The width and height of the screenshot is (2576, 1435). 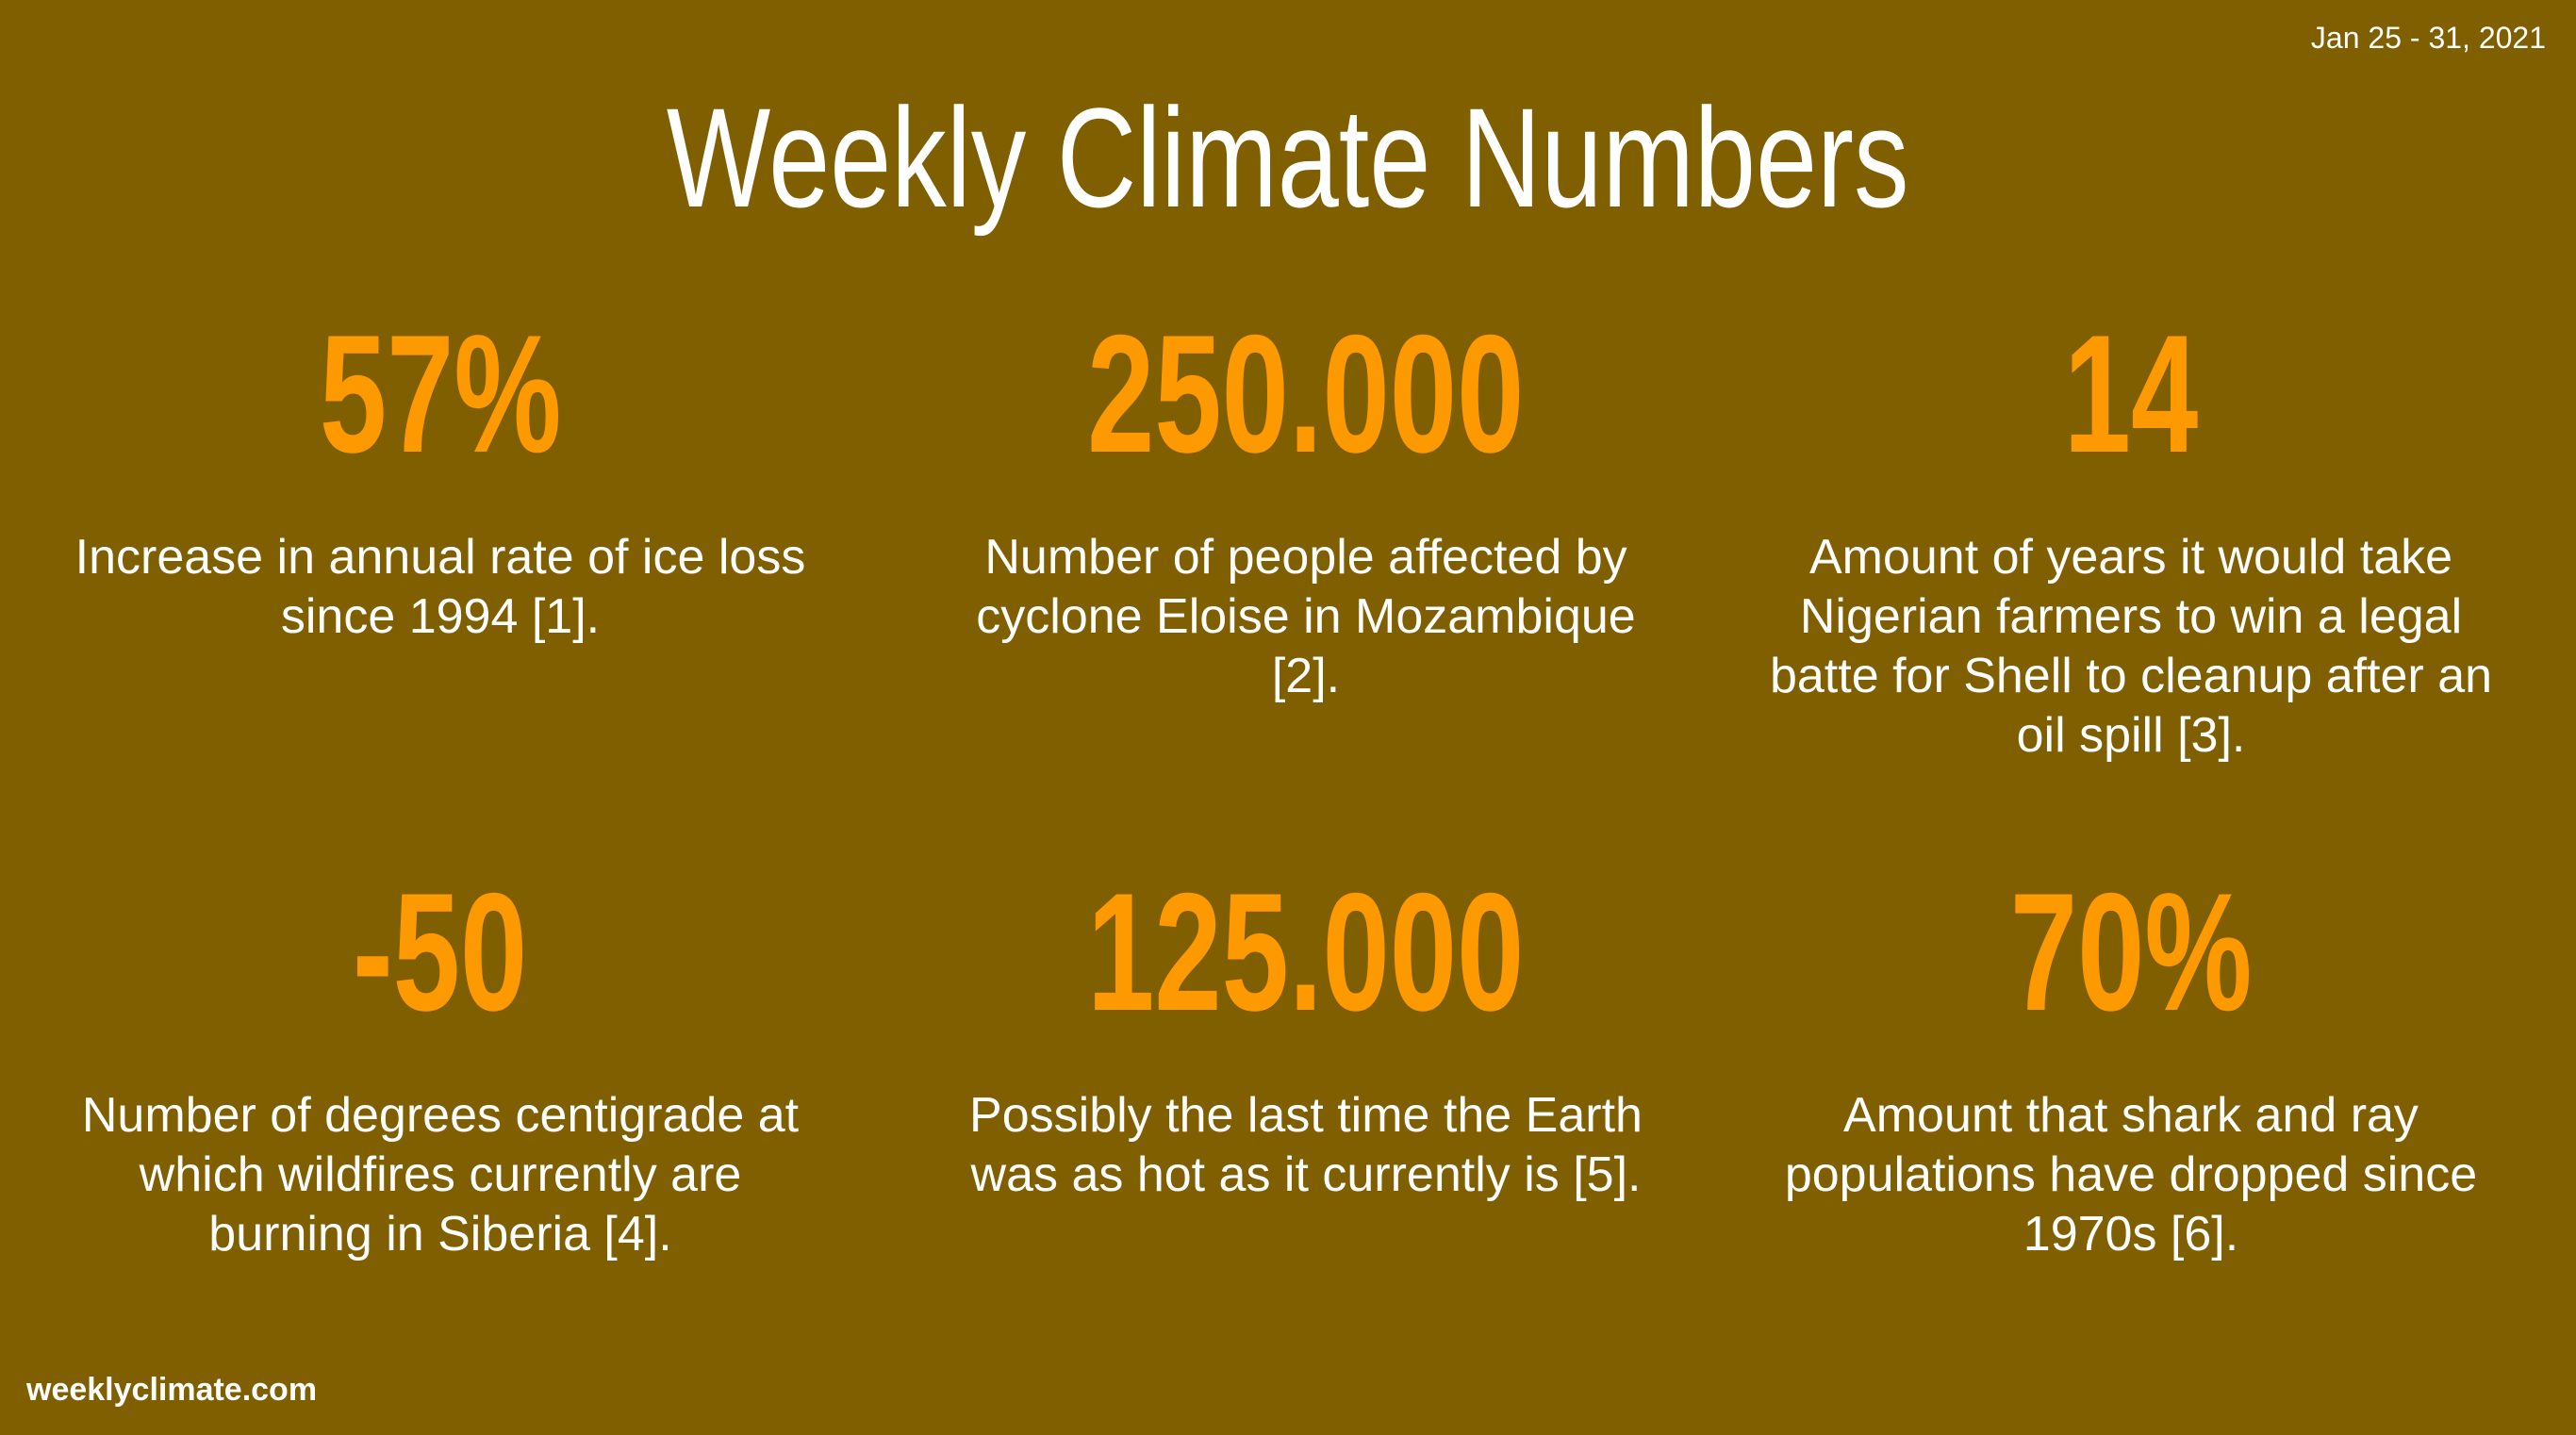 I want to click on stat-number: 57%, so click(x=440, y=394).